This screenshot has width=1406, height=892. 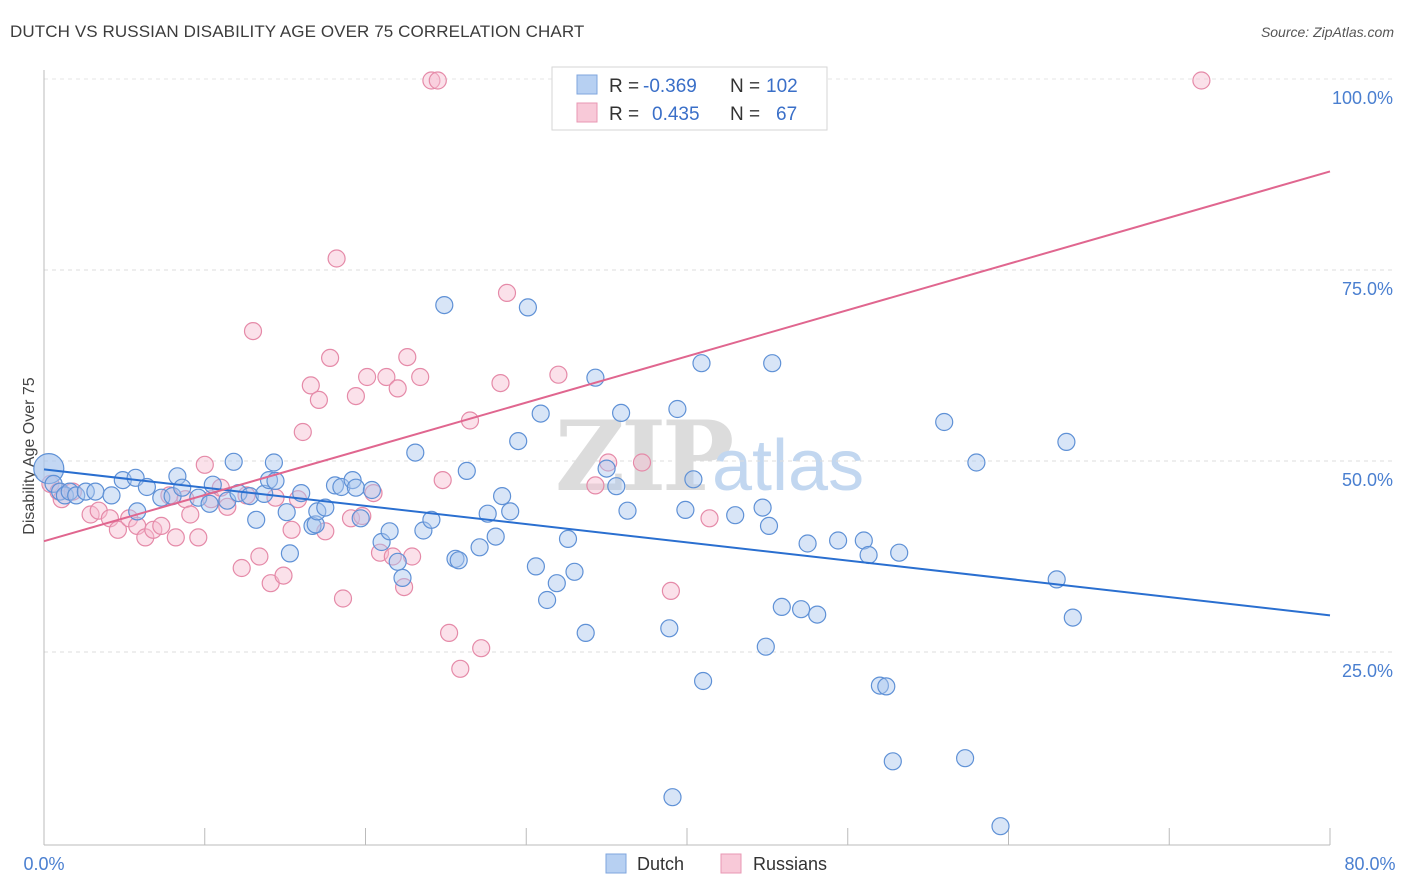 What do you see at coordinates (790, 864) in the screenshot?
I see `bottom-legend-russians-label: Russians` at bounding box center [790, 864].